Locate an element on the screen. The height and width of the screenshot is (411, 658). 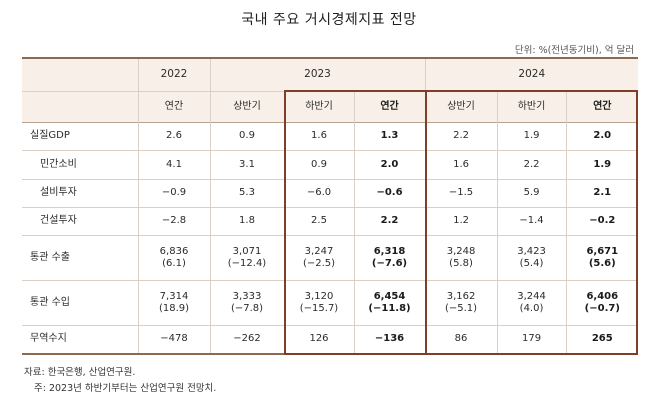
table-row: 민간소비 4.1 3.1 0.9 2.0 1.6 2.2 1.9 is located at coordinates (330, 164).